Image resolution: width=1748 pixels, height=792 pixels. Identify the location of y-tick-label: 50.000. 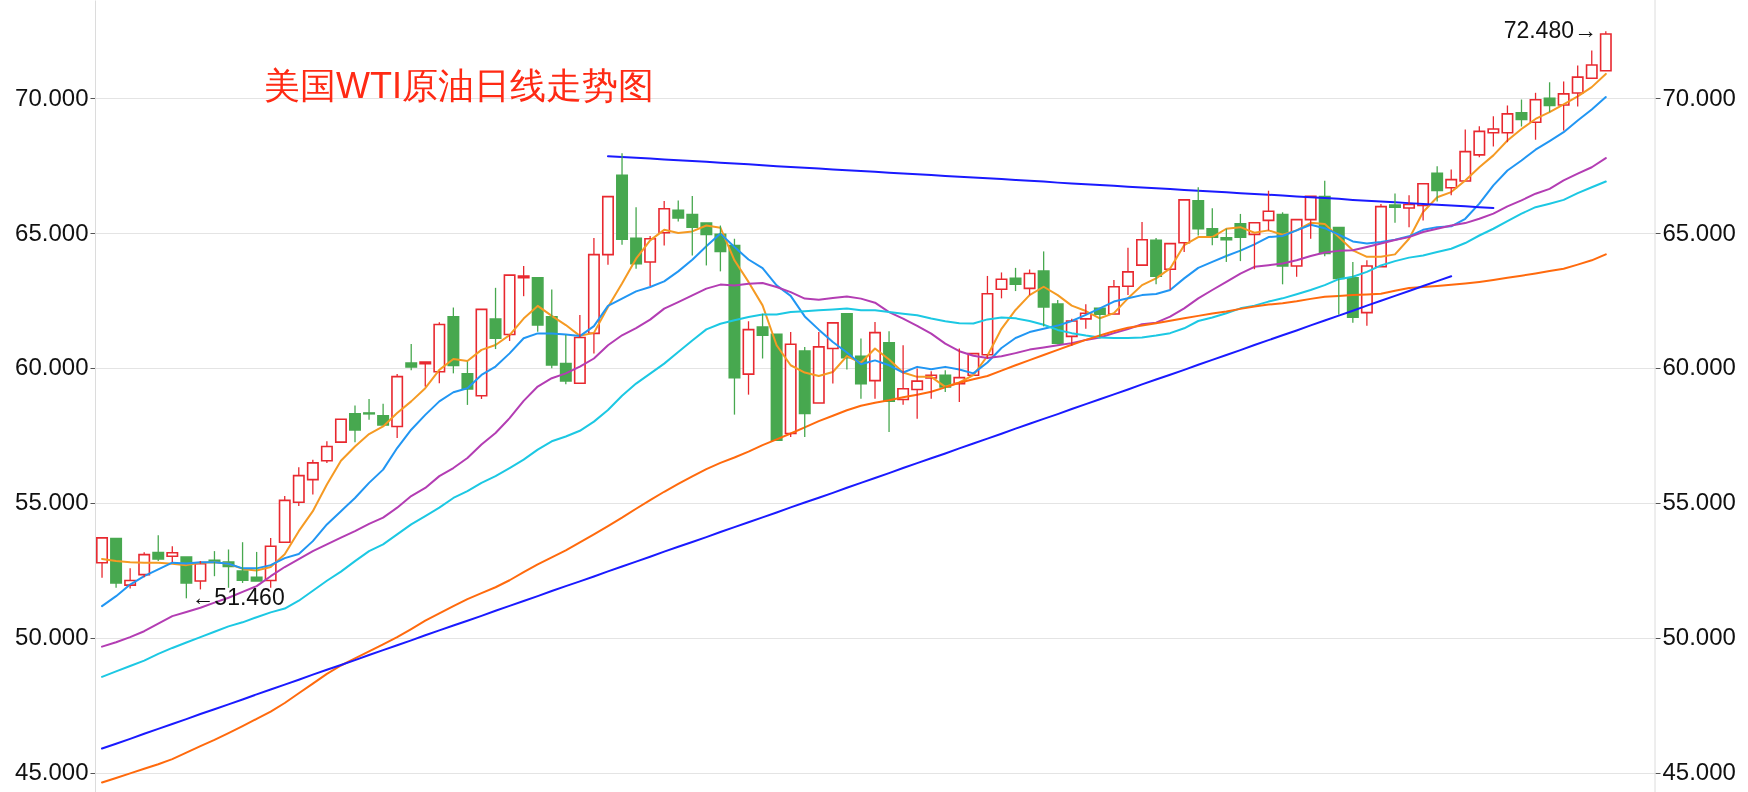
(52, 637).